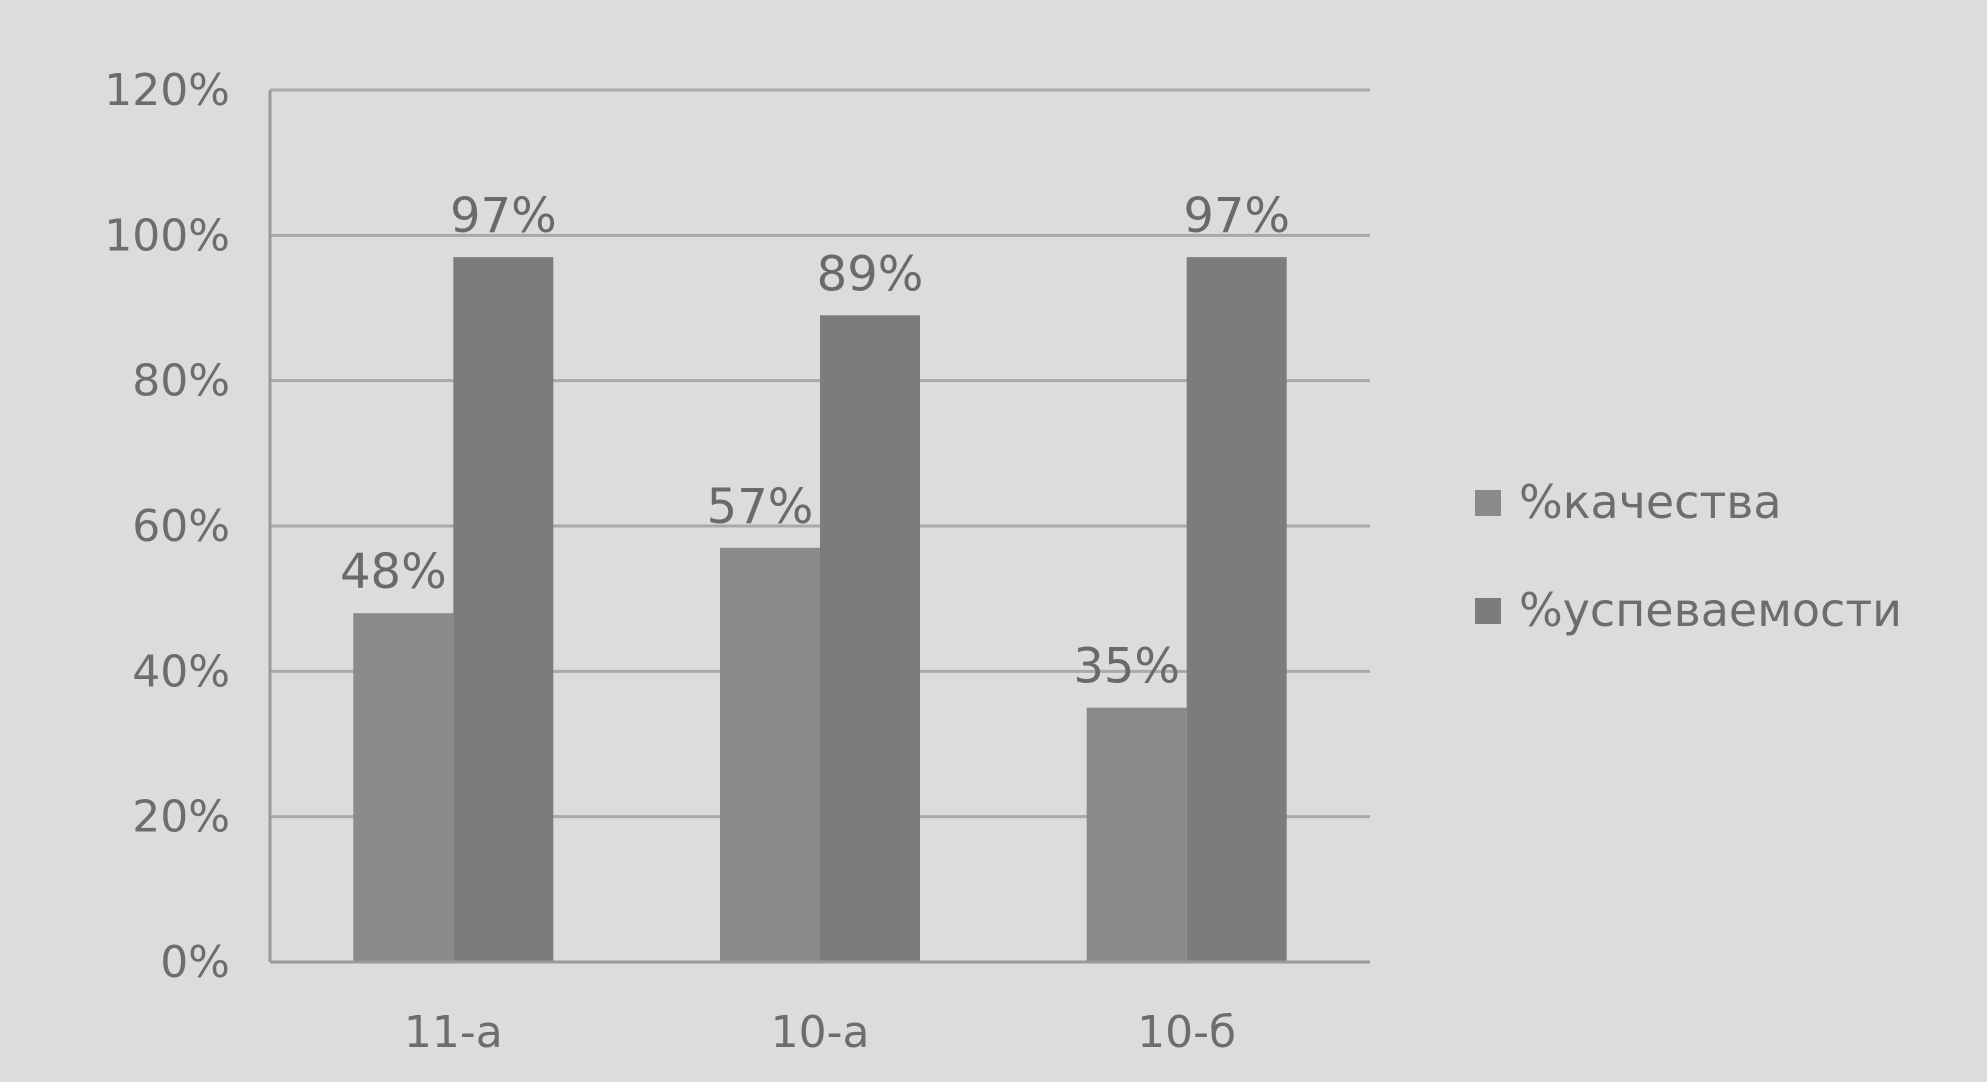  What do you see at coordinates (1186, 1032) in the screenshot?
I see `x-category-label: 10-б` at bounding box center [1186, 1032].